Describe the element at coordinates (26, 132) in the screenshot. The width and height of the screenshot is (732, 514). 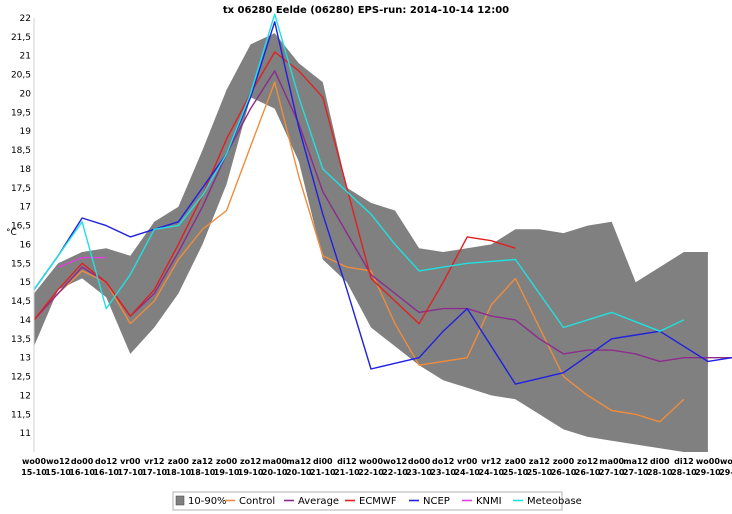
I see `y-tick-label: 19` at that location.